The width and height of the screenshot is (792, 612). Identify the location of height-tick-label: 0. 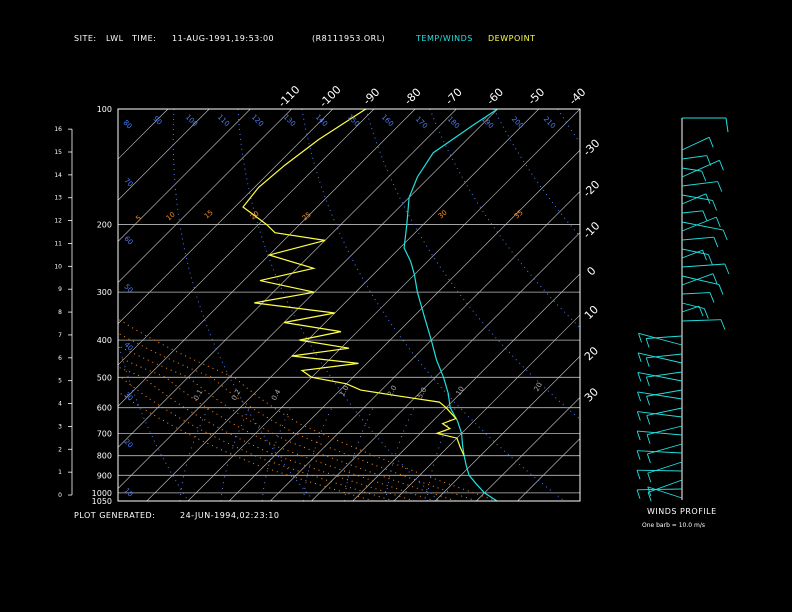
(60, 495).